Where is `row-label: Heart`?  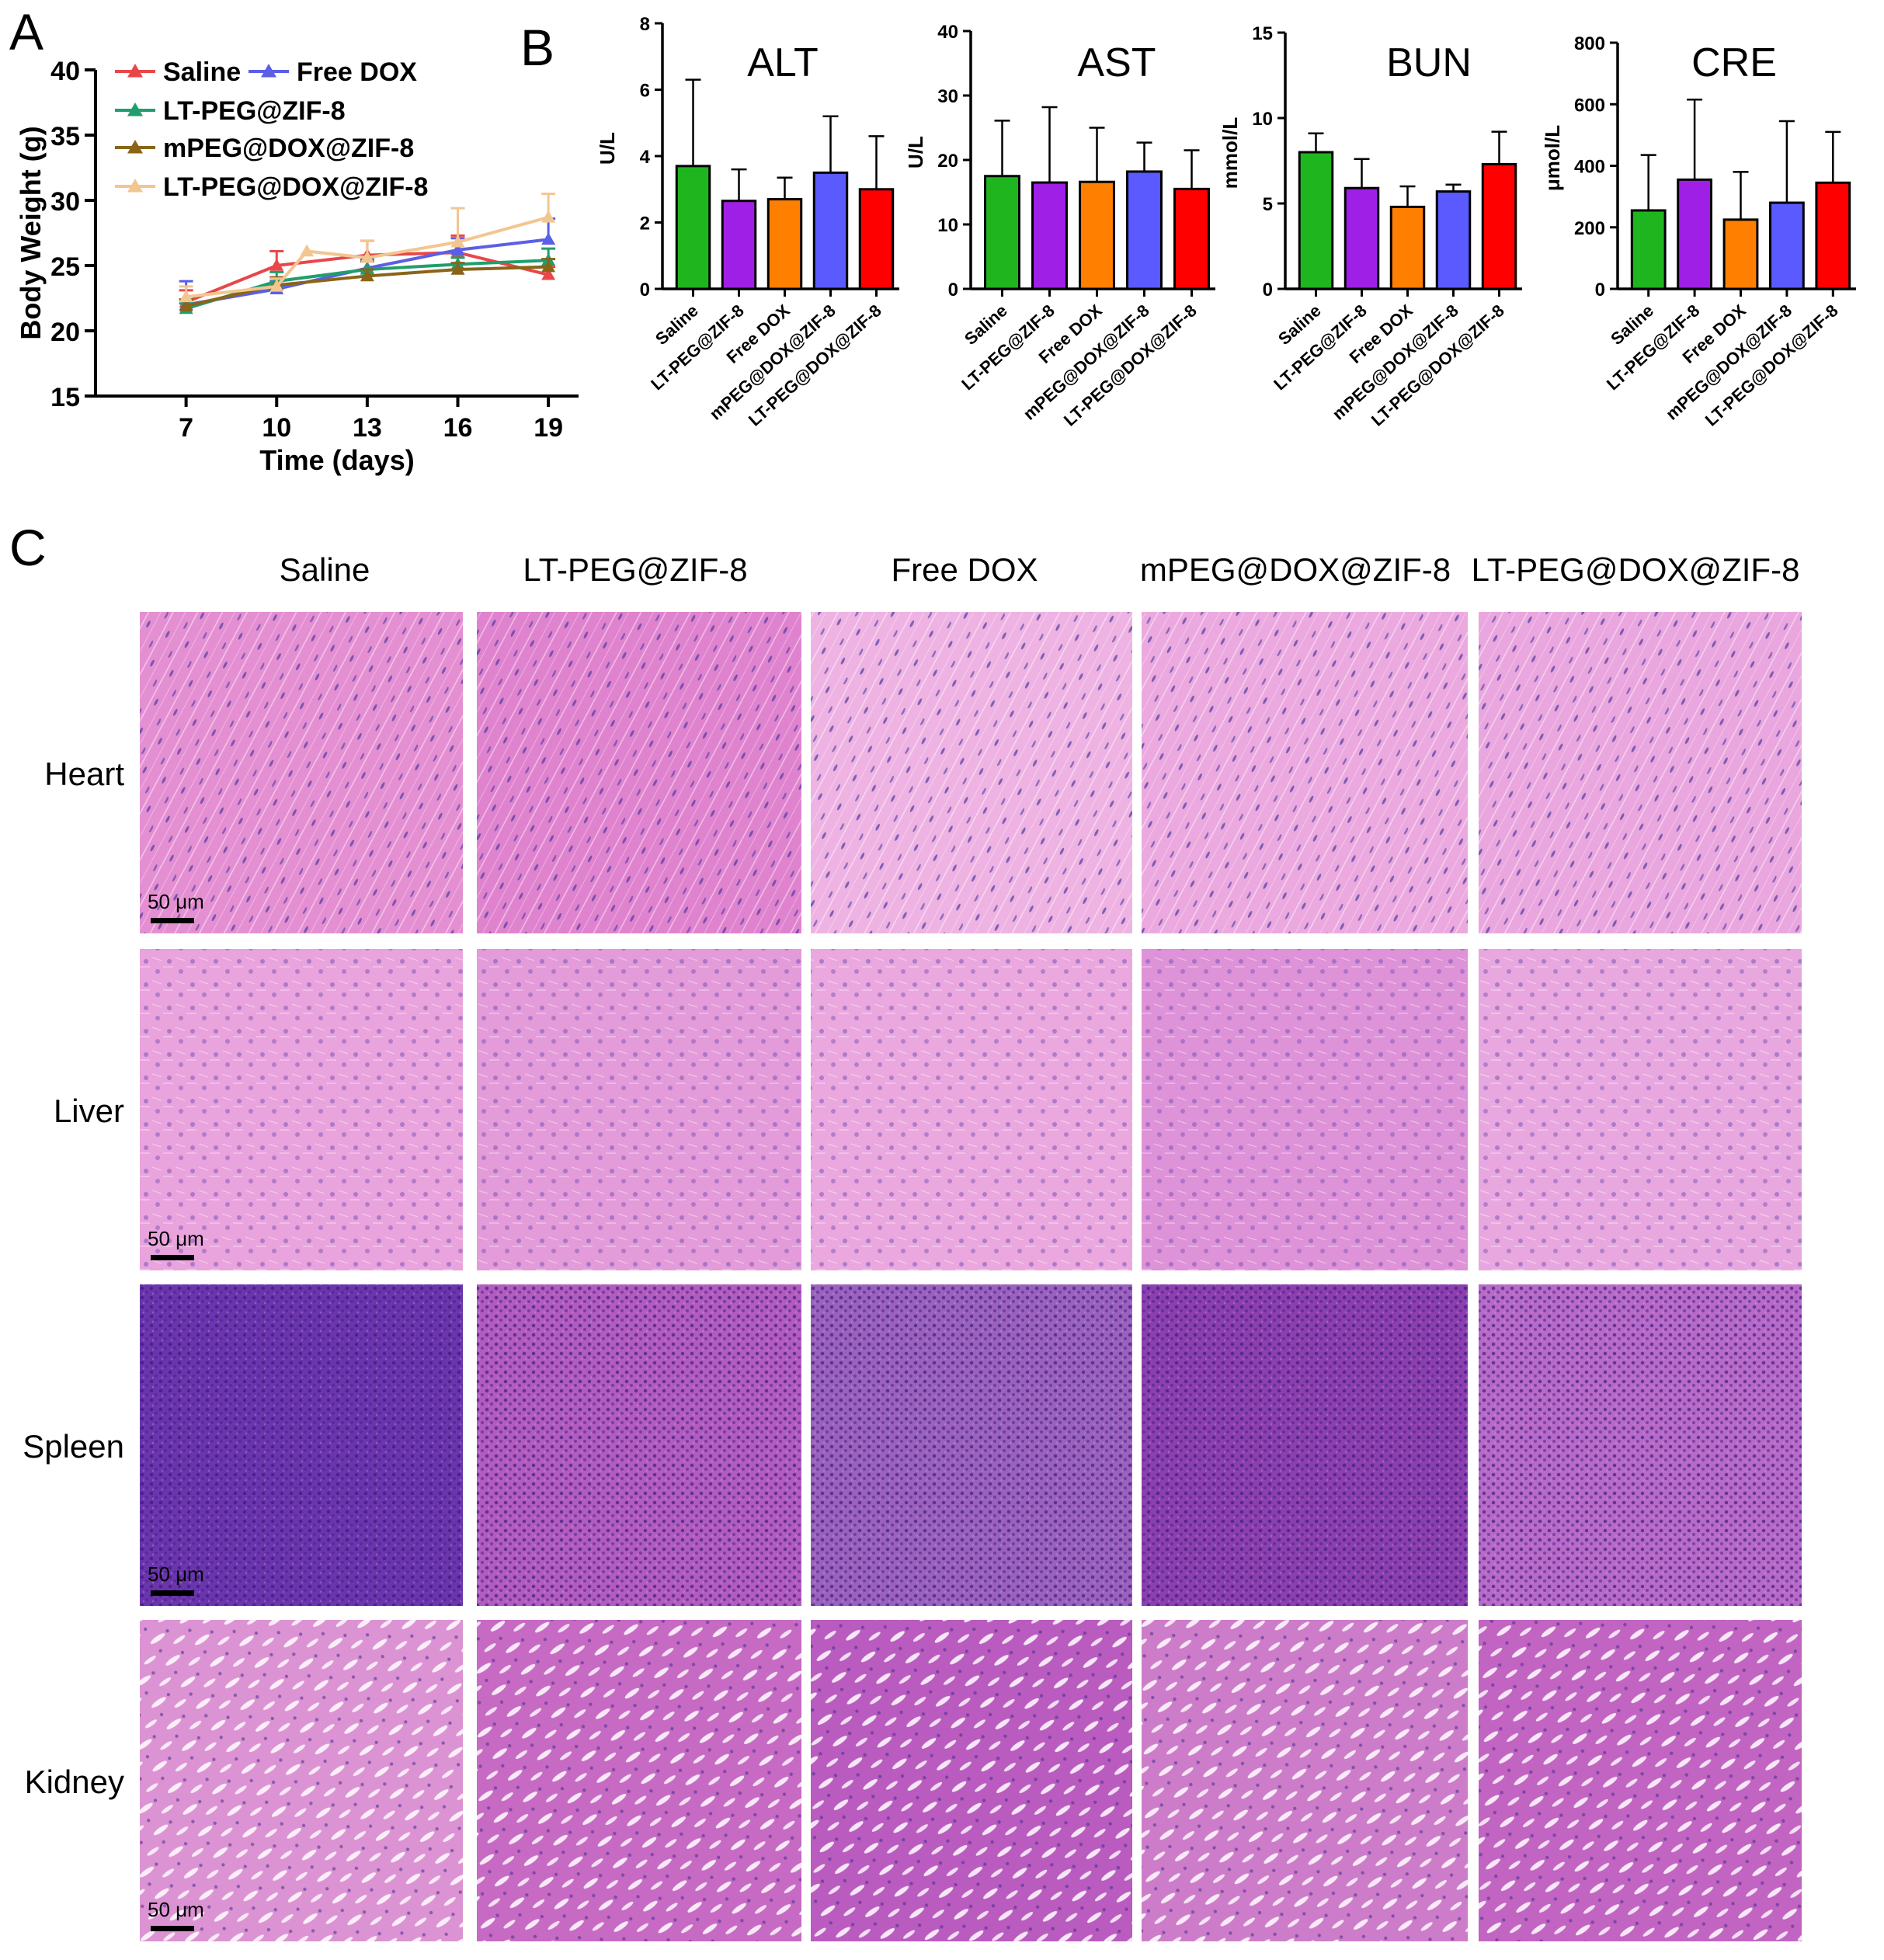
row-label: Heart is located at coordinates (84, 774).